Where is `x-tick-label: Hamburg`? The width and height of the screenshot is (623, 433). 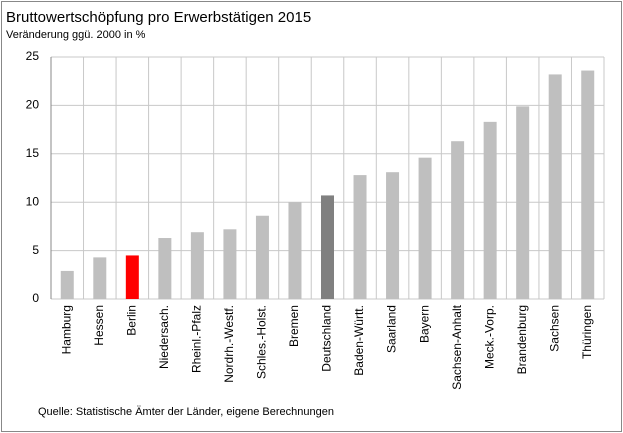 x-tick-label: Hamburg is located at coordinates (66, 329).